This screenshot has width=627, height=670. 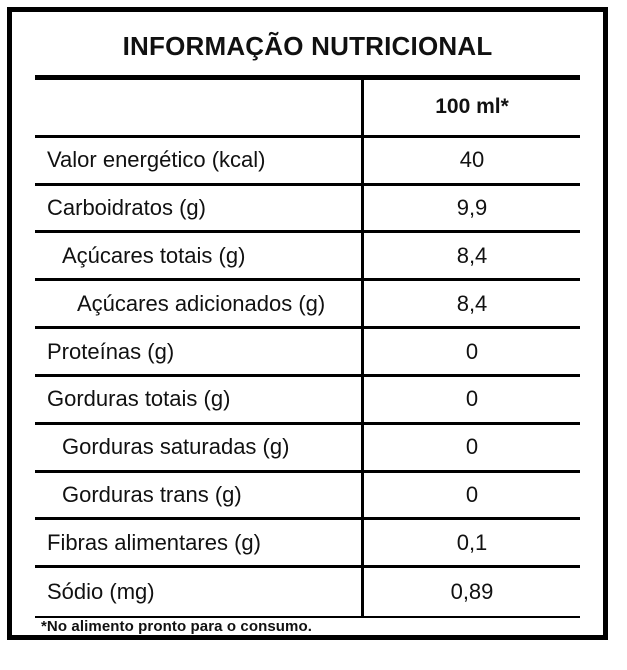 What do you see at coordinates (154, 542) in the screenshot?
I see `row-label: Fibras alimentares (g)` at bounding box center [154, 542].